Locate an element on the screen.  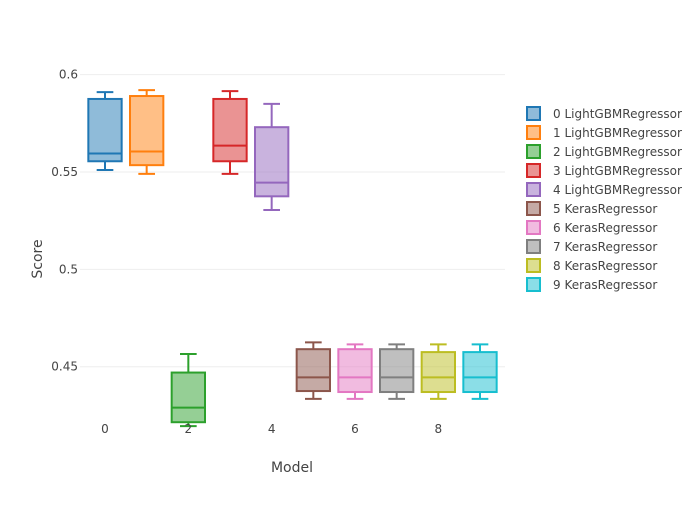
legend-label: 6 KerasRegressor is located at coordinates (605, 228).